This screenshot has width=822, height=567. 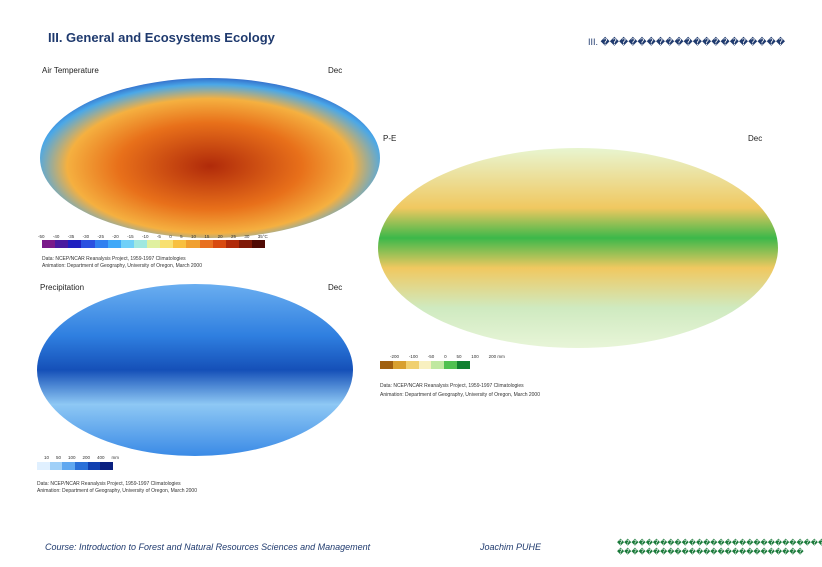 I want to click on scale-label: -100, so click(x=413, y=356).